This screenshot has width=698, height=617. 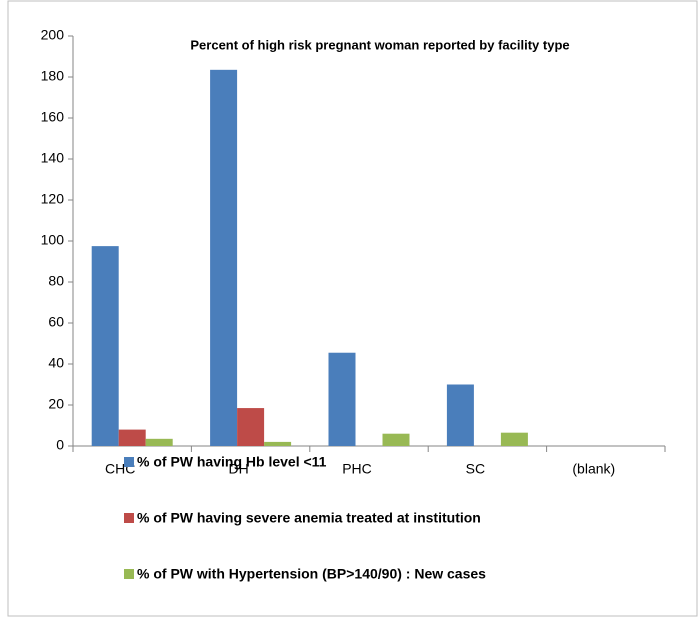 What do you see at coordinates (593, 469) in the screenshot?
I see `x-tick-label: (blank)` at bounding box center [593, 469].